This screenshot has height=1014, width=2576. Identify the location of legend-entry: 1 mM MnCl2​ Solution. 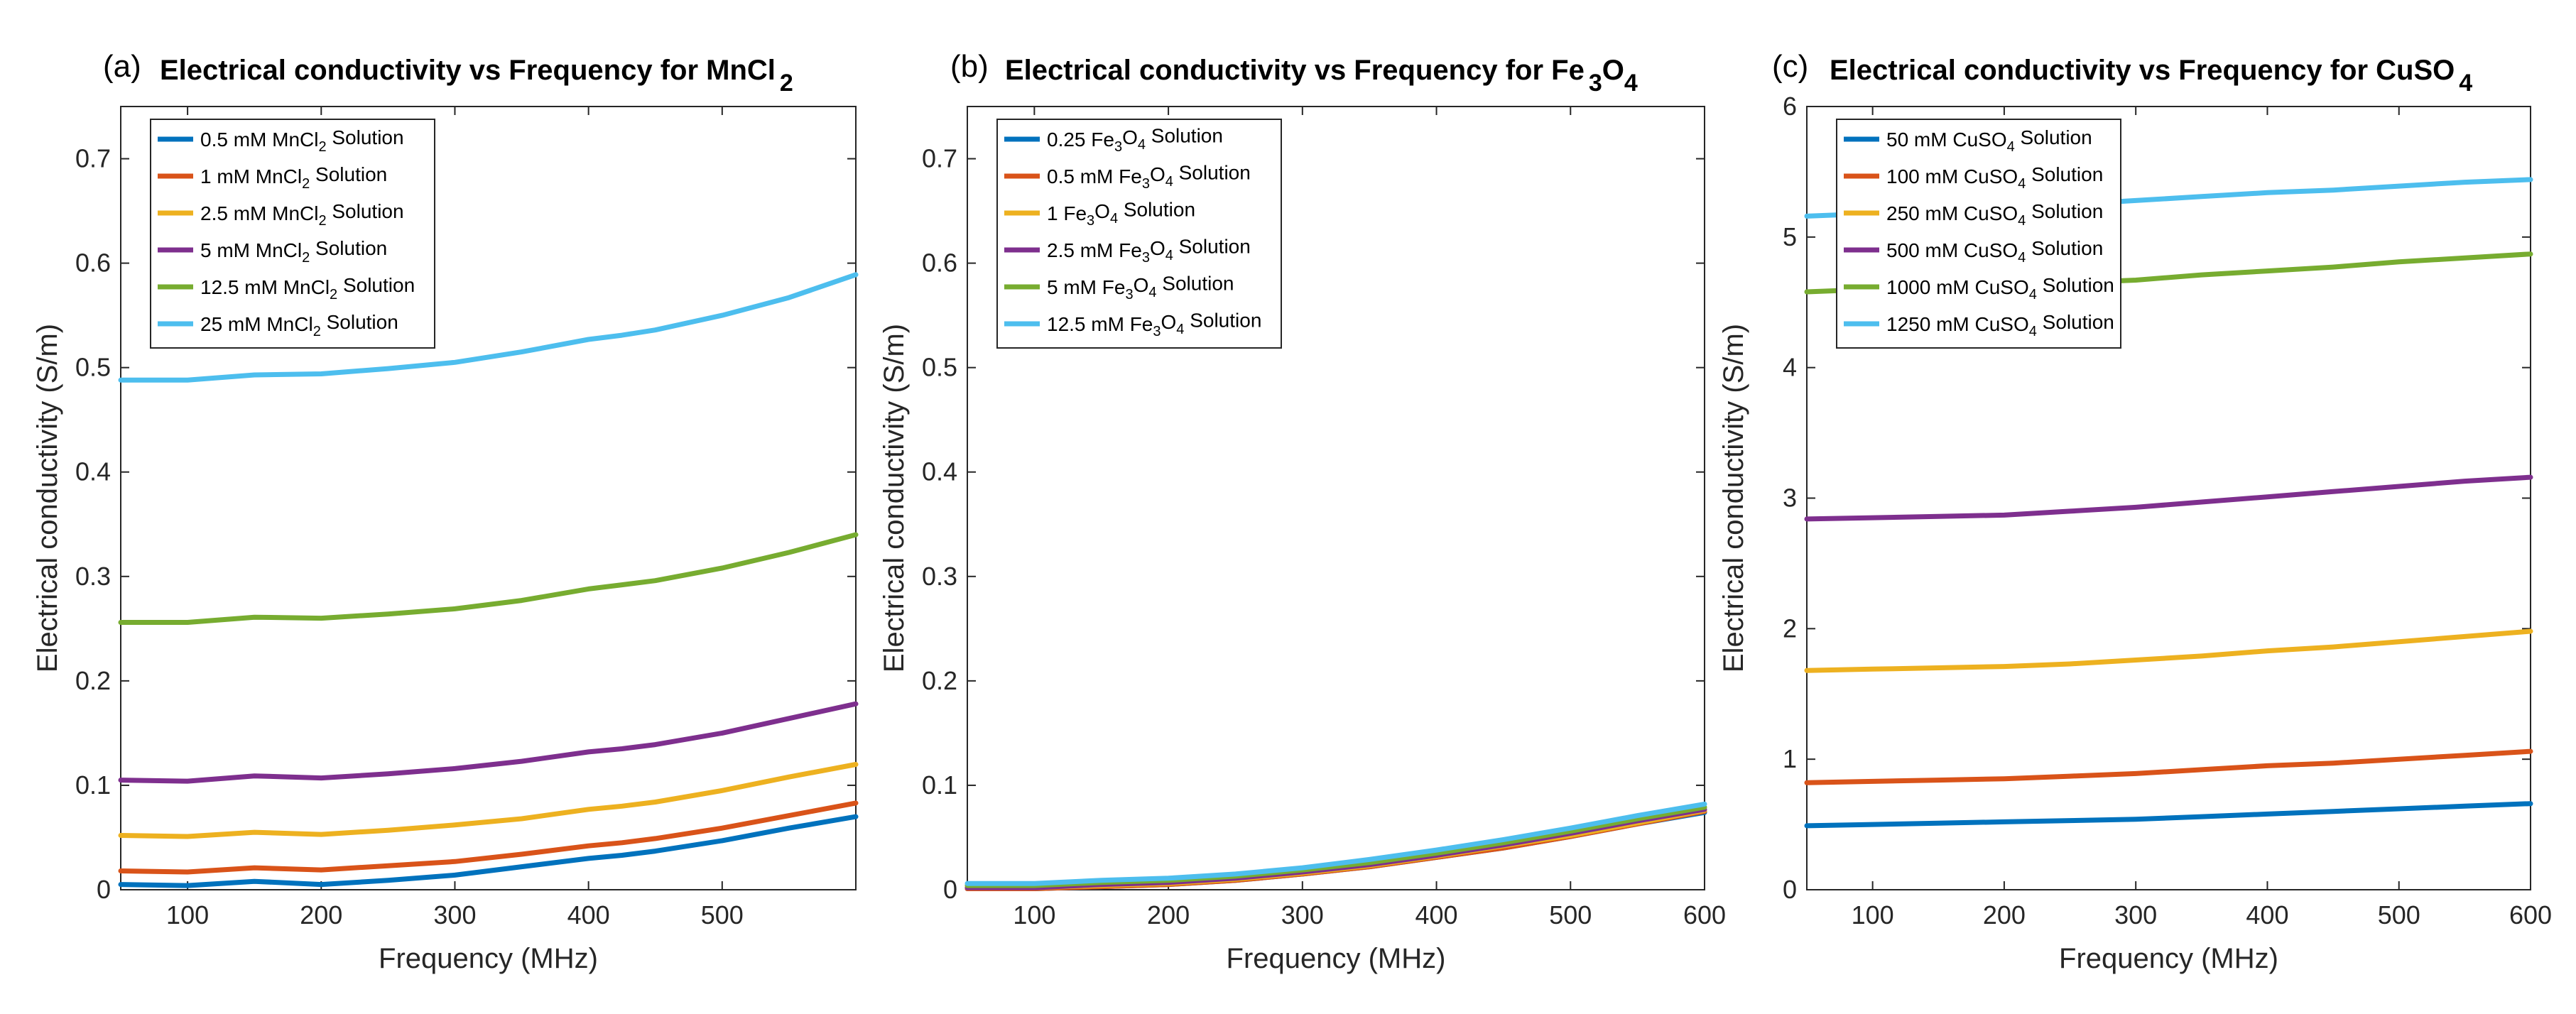
(293, 178).